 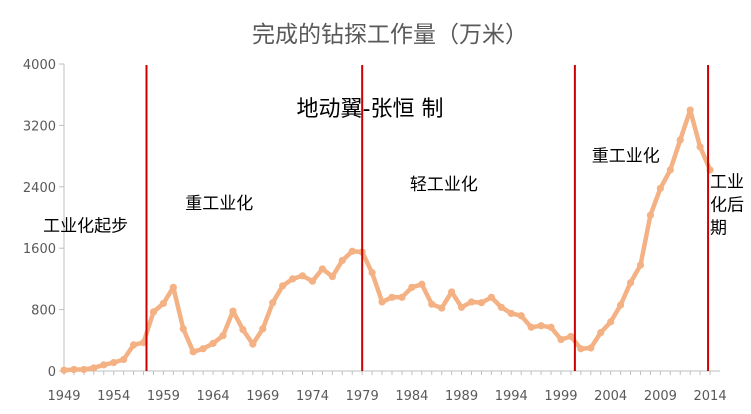 What do you see at coordinates (362, 396) in the screenshot?
I see `x-tick-label: 1979` at bounding box center [362, 396].